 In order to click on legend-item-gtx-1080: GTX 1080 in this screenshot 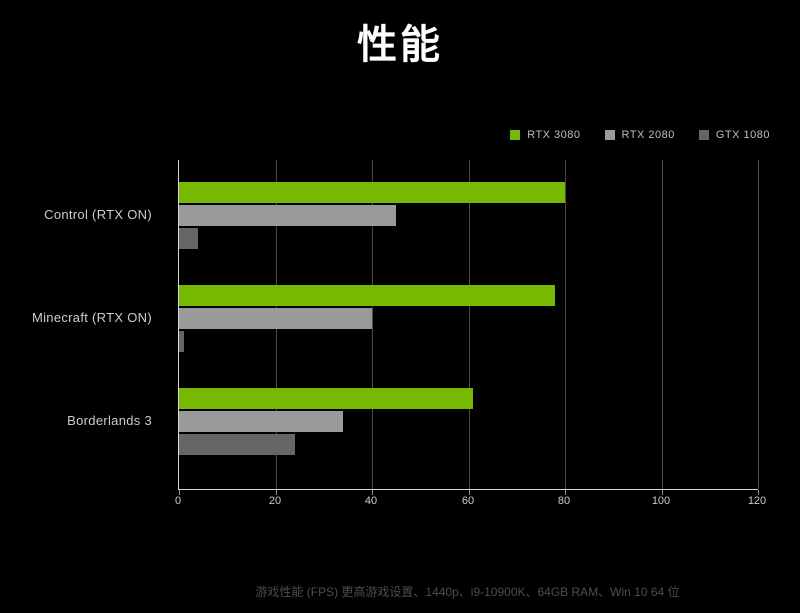, I will do `click(734, 135)`.